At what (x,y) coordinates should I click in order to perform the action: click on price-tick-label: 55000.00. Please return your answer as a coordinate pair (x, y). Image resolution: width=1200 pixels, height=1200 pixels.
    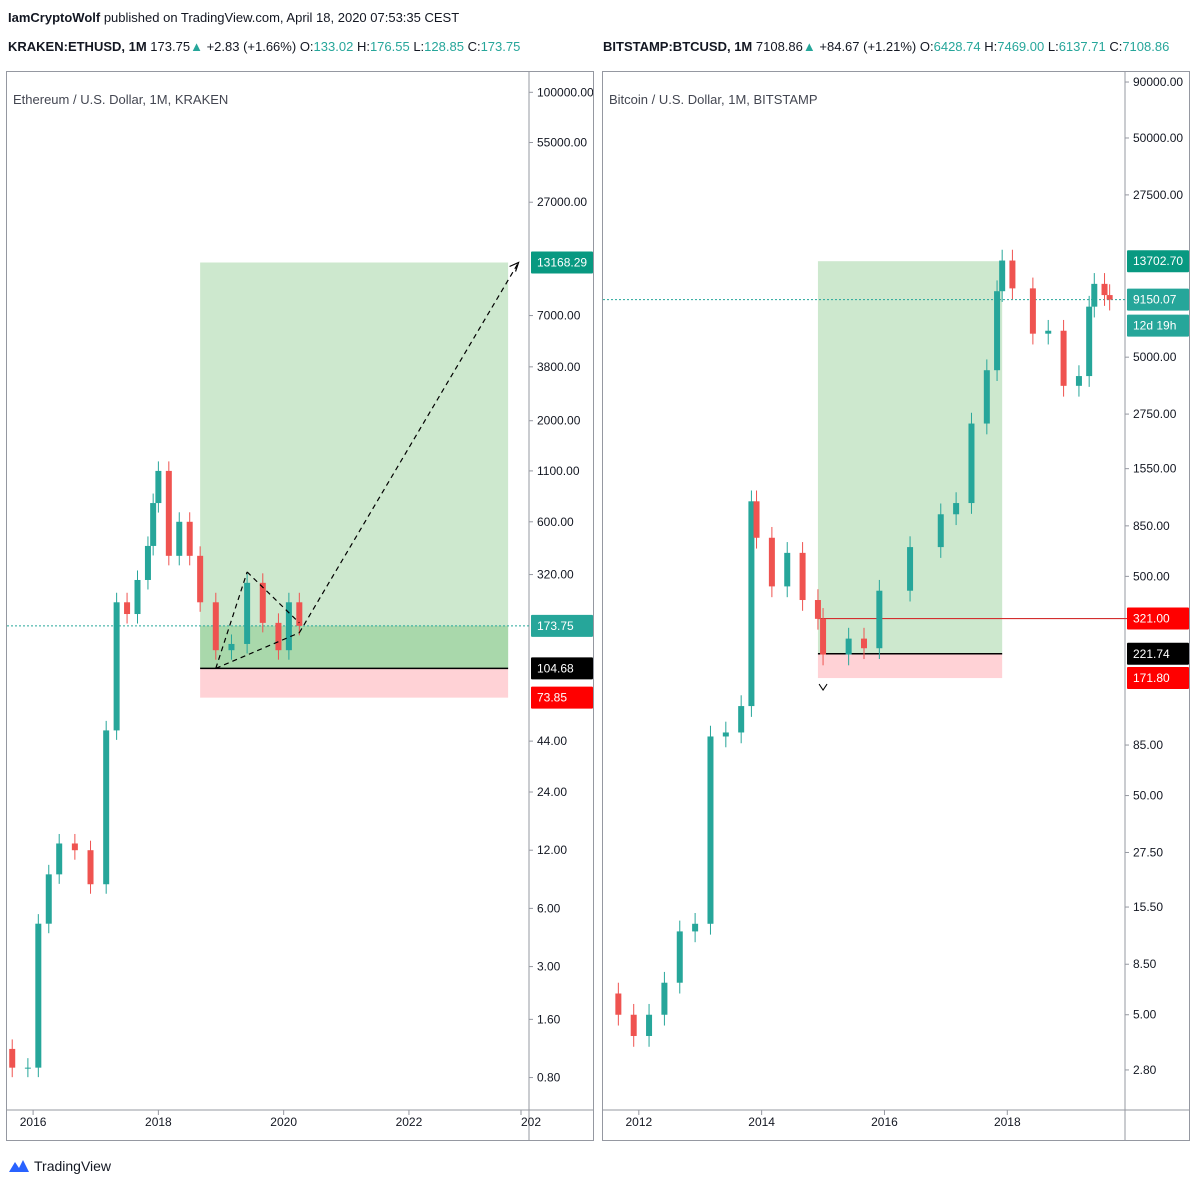
    Looking at the image, I should click on (562, 142).